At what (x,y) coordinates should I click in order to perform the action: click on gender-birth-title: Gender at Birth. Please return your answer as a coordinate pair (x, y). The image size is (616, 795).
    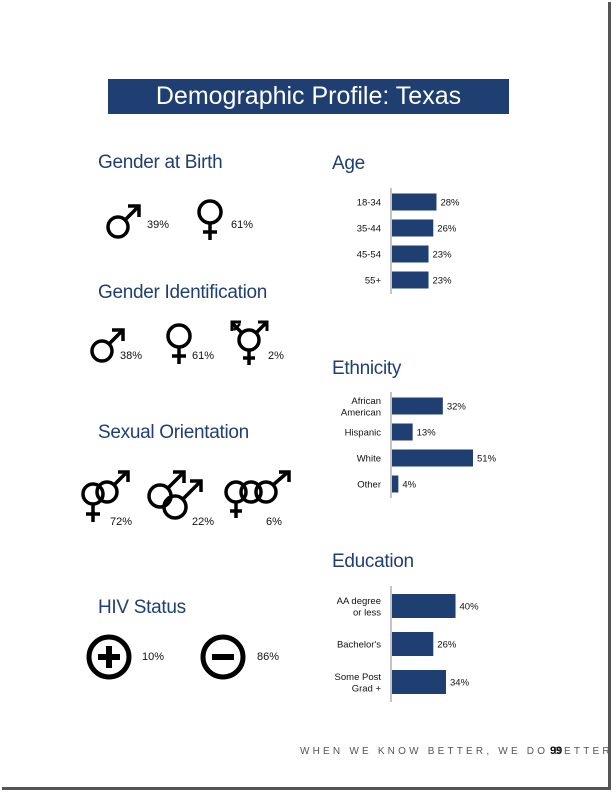
    Looking at the image, I should click on (160, 162).